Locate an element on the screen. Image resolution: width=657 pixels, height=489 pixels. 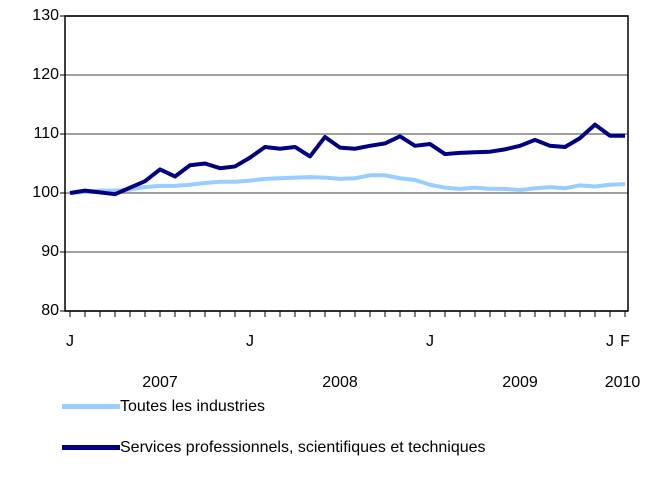
legend-entry: Toutes les industries is located at coordinates (281, 406).